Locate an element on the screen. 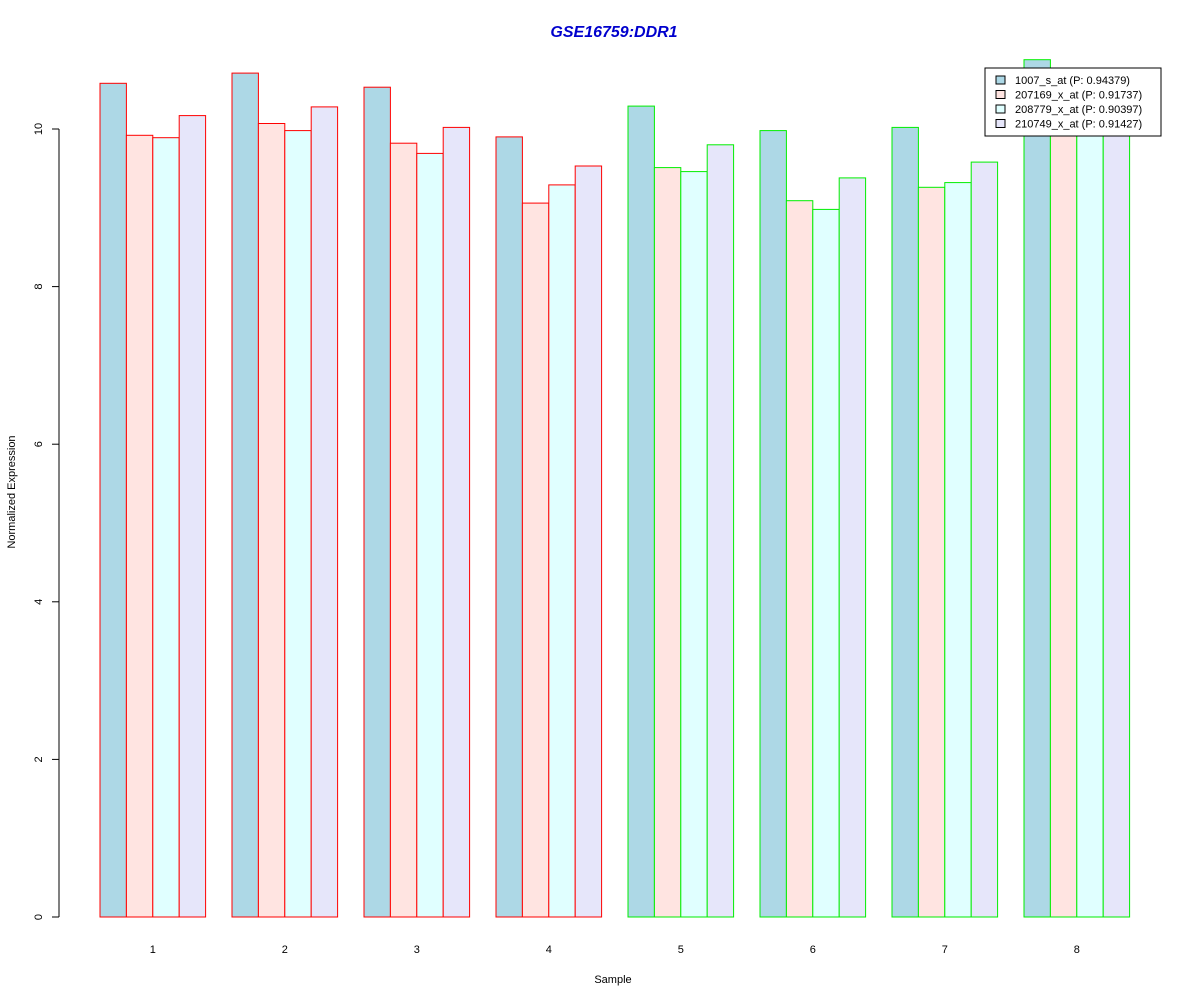 Image resolution: width=1200 pixels, height=1000 pixels. x-tick-label: 7 is located at coordinates (945, 950).